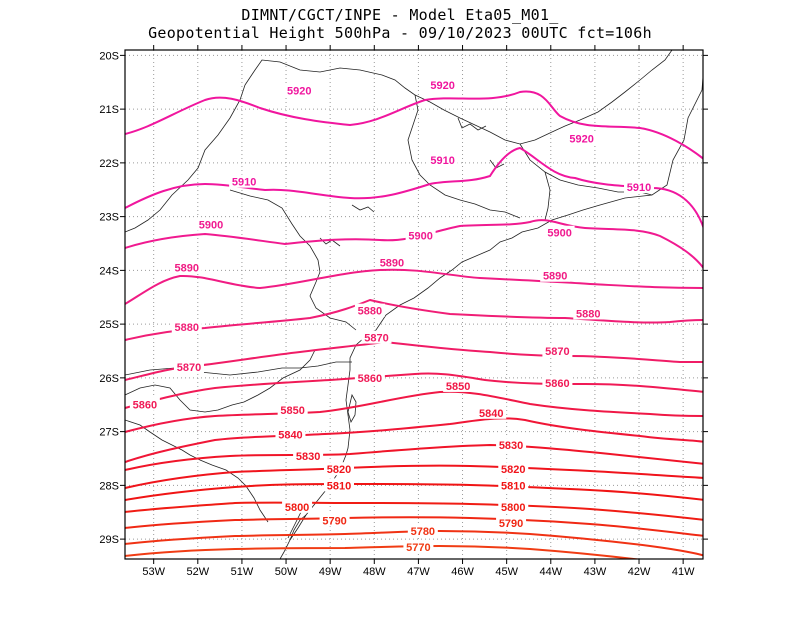  I want to click on contour-label: 5770, so click(418, 548).